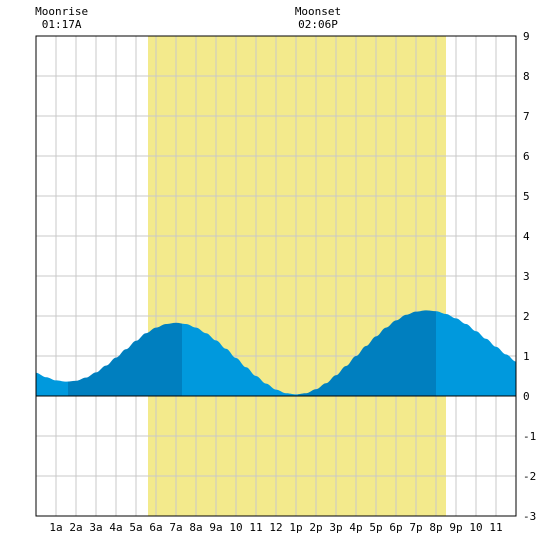  I want to click on x-tick-label-2a: 2a, so click(75, 527).